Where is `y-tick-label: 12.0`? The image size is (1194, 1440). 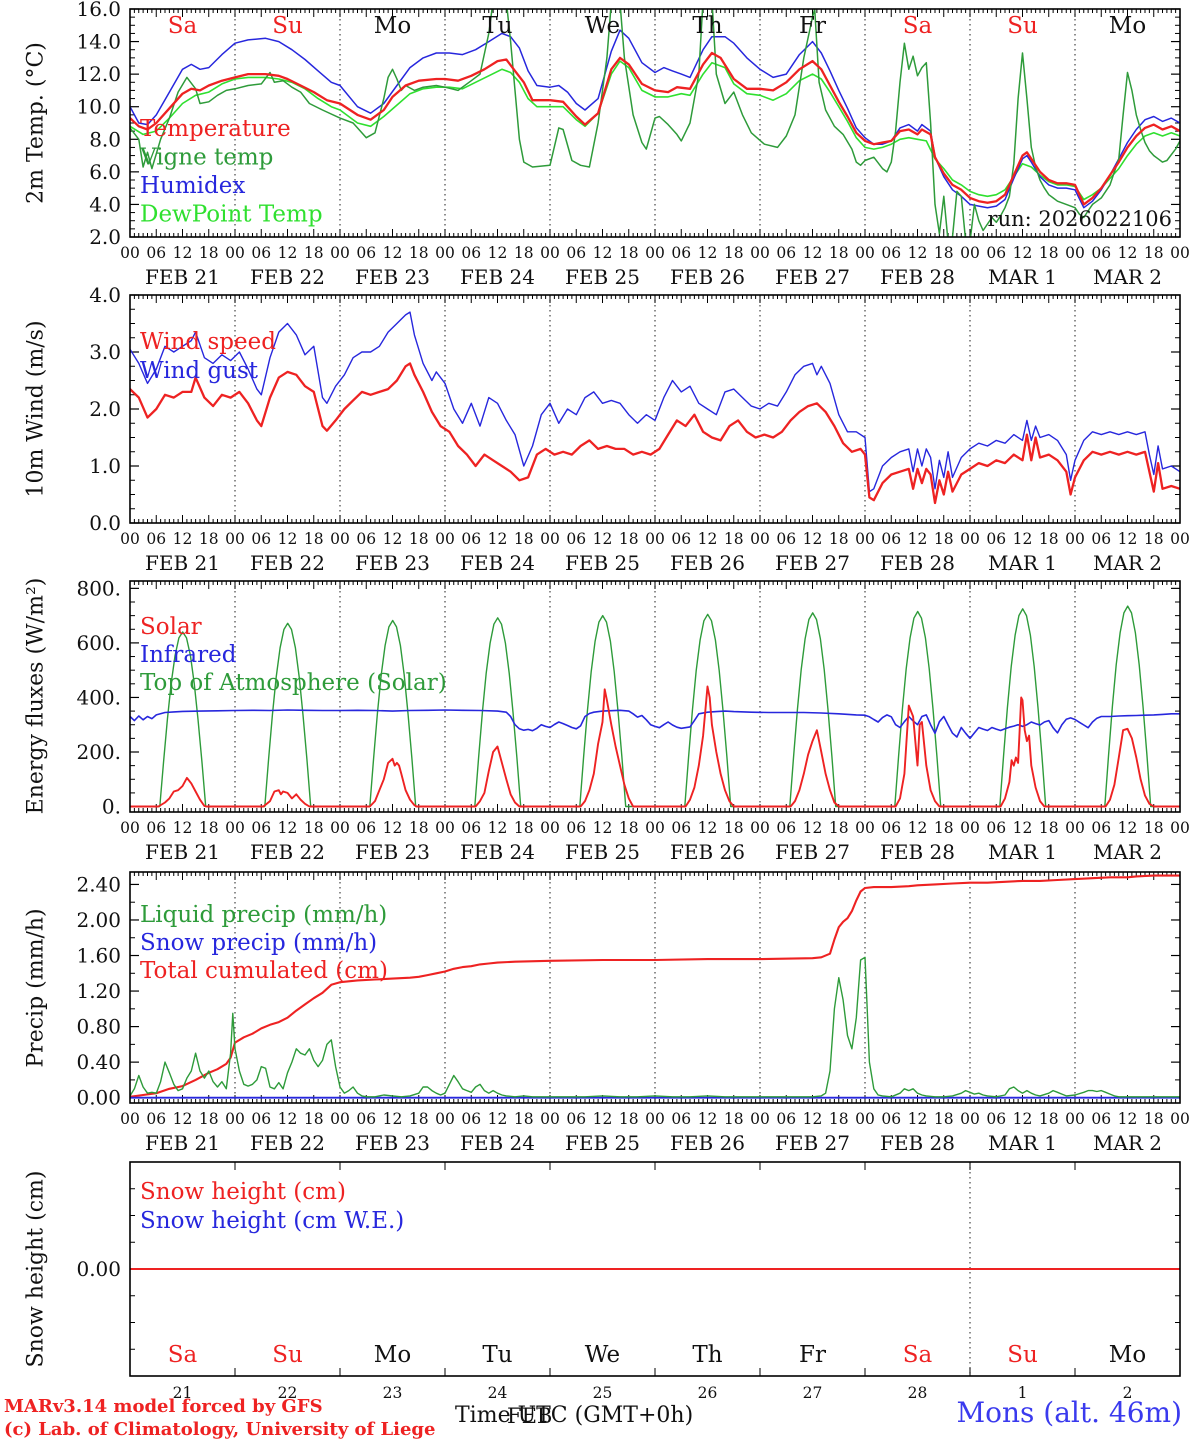 y-tick-label: 12.0 is located at coordinates (98, 74).